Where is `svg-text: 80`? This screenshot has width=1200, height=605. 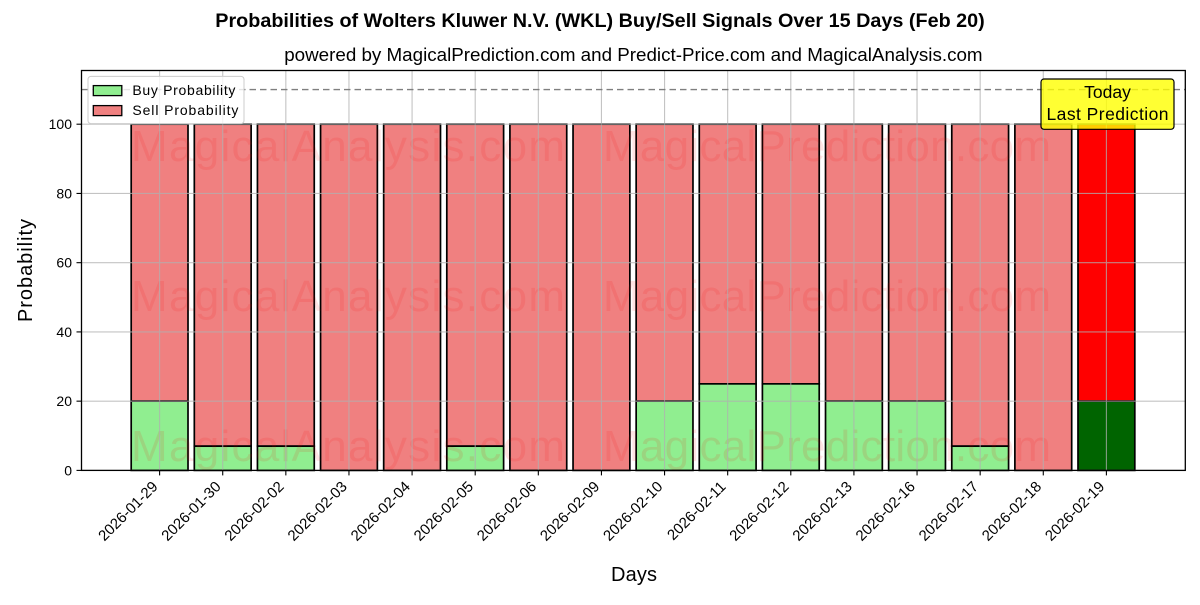 svg-text: 80 is located at coordinates (64, 193).